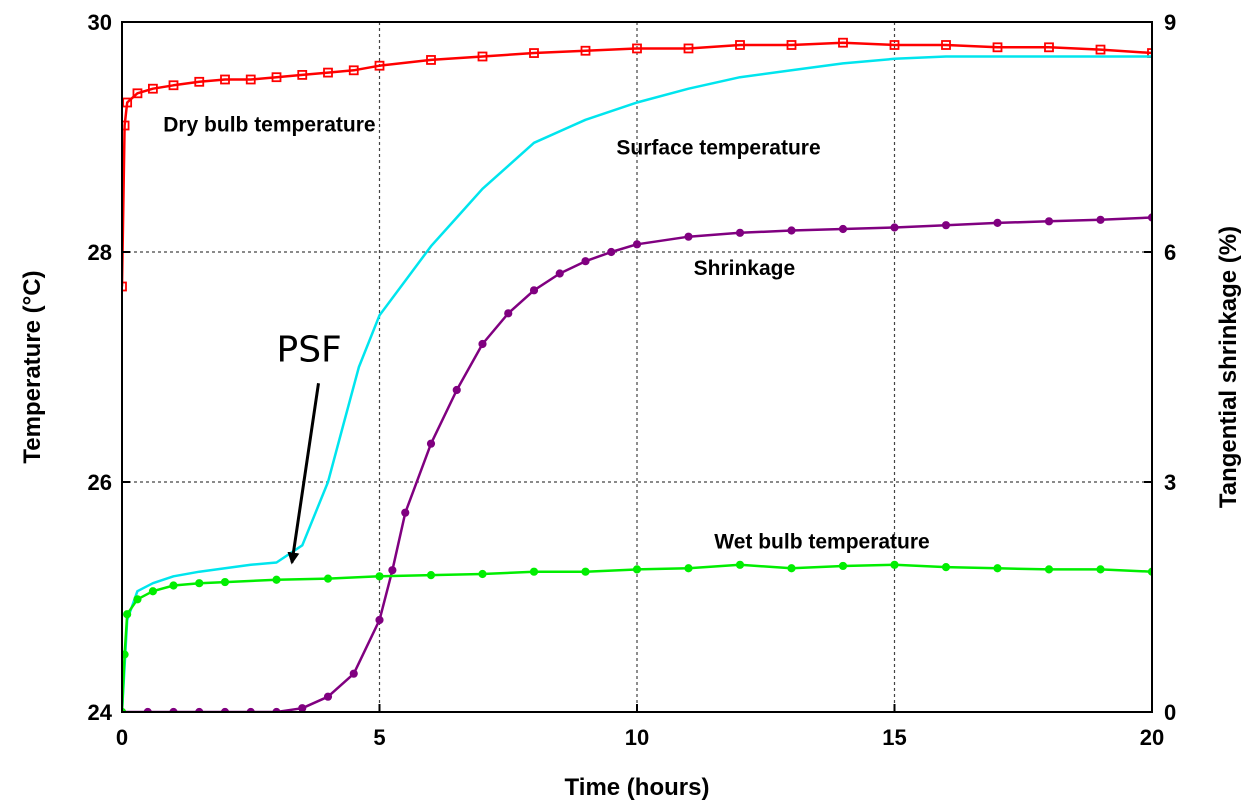  Describe the element at coordinates (894, 737) in the screenshot. I see `x-tick-label: 15` at that location.